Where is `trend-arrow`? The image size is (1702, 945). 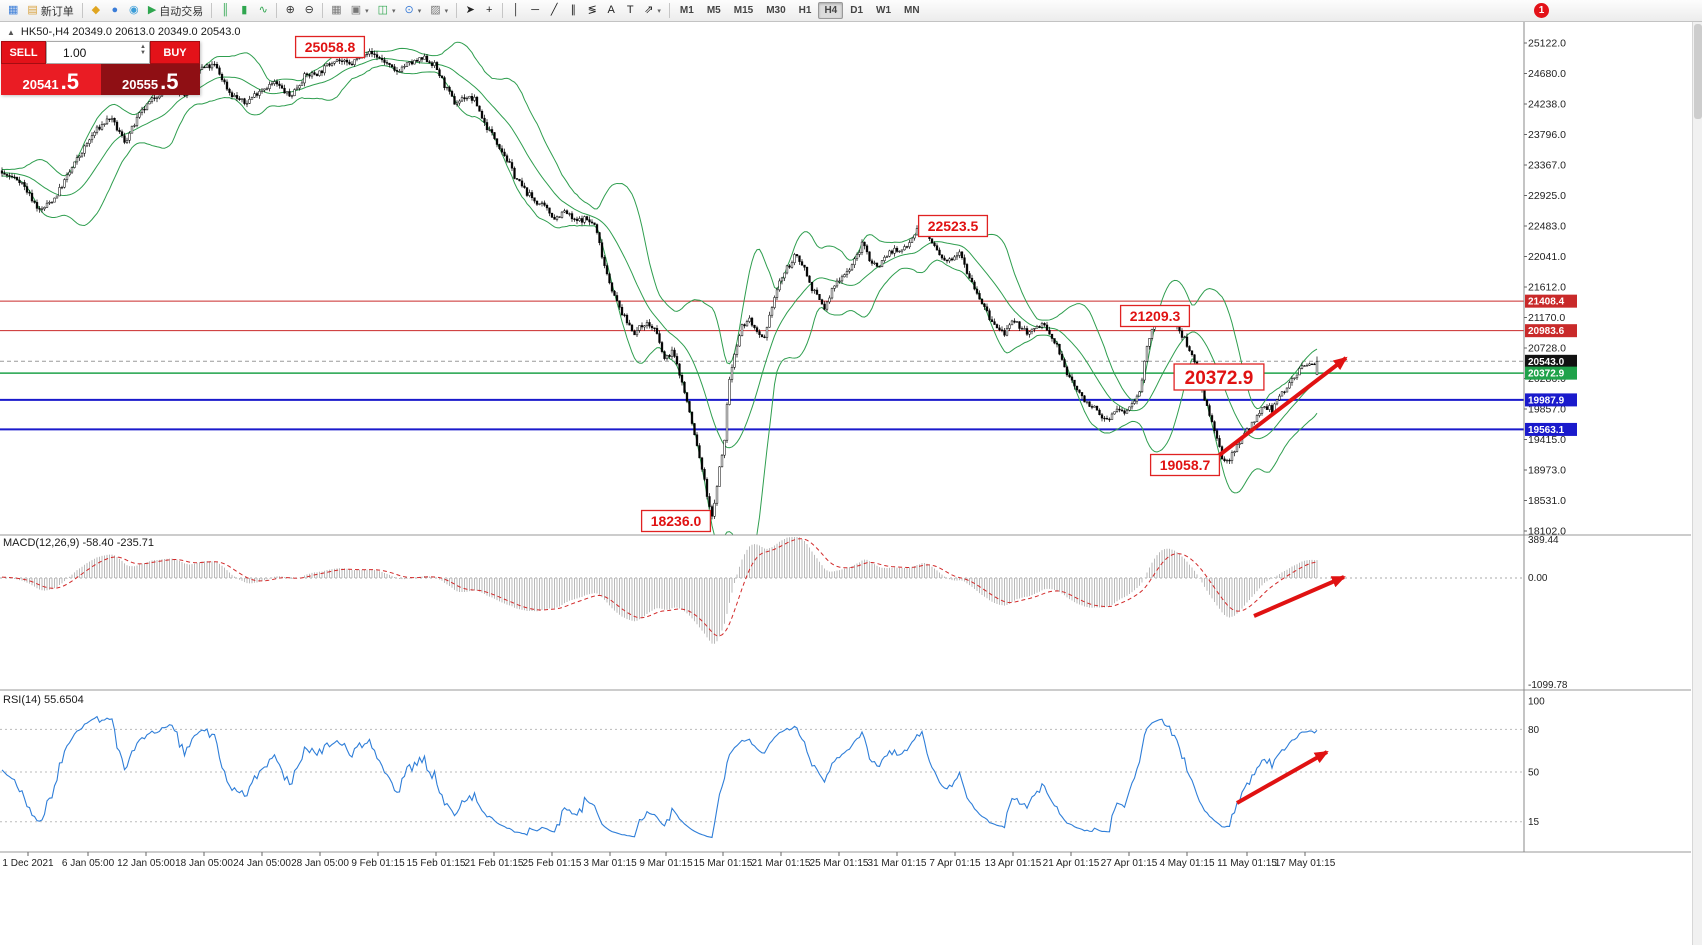 trend-arrow is located at coordinates (1299, 596).